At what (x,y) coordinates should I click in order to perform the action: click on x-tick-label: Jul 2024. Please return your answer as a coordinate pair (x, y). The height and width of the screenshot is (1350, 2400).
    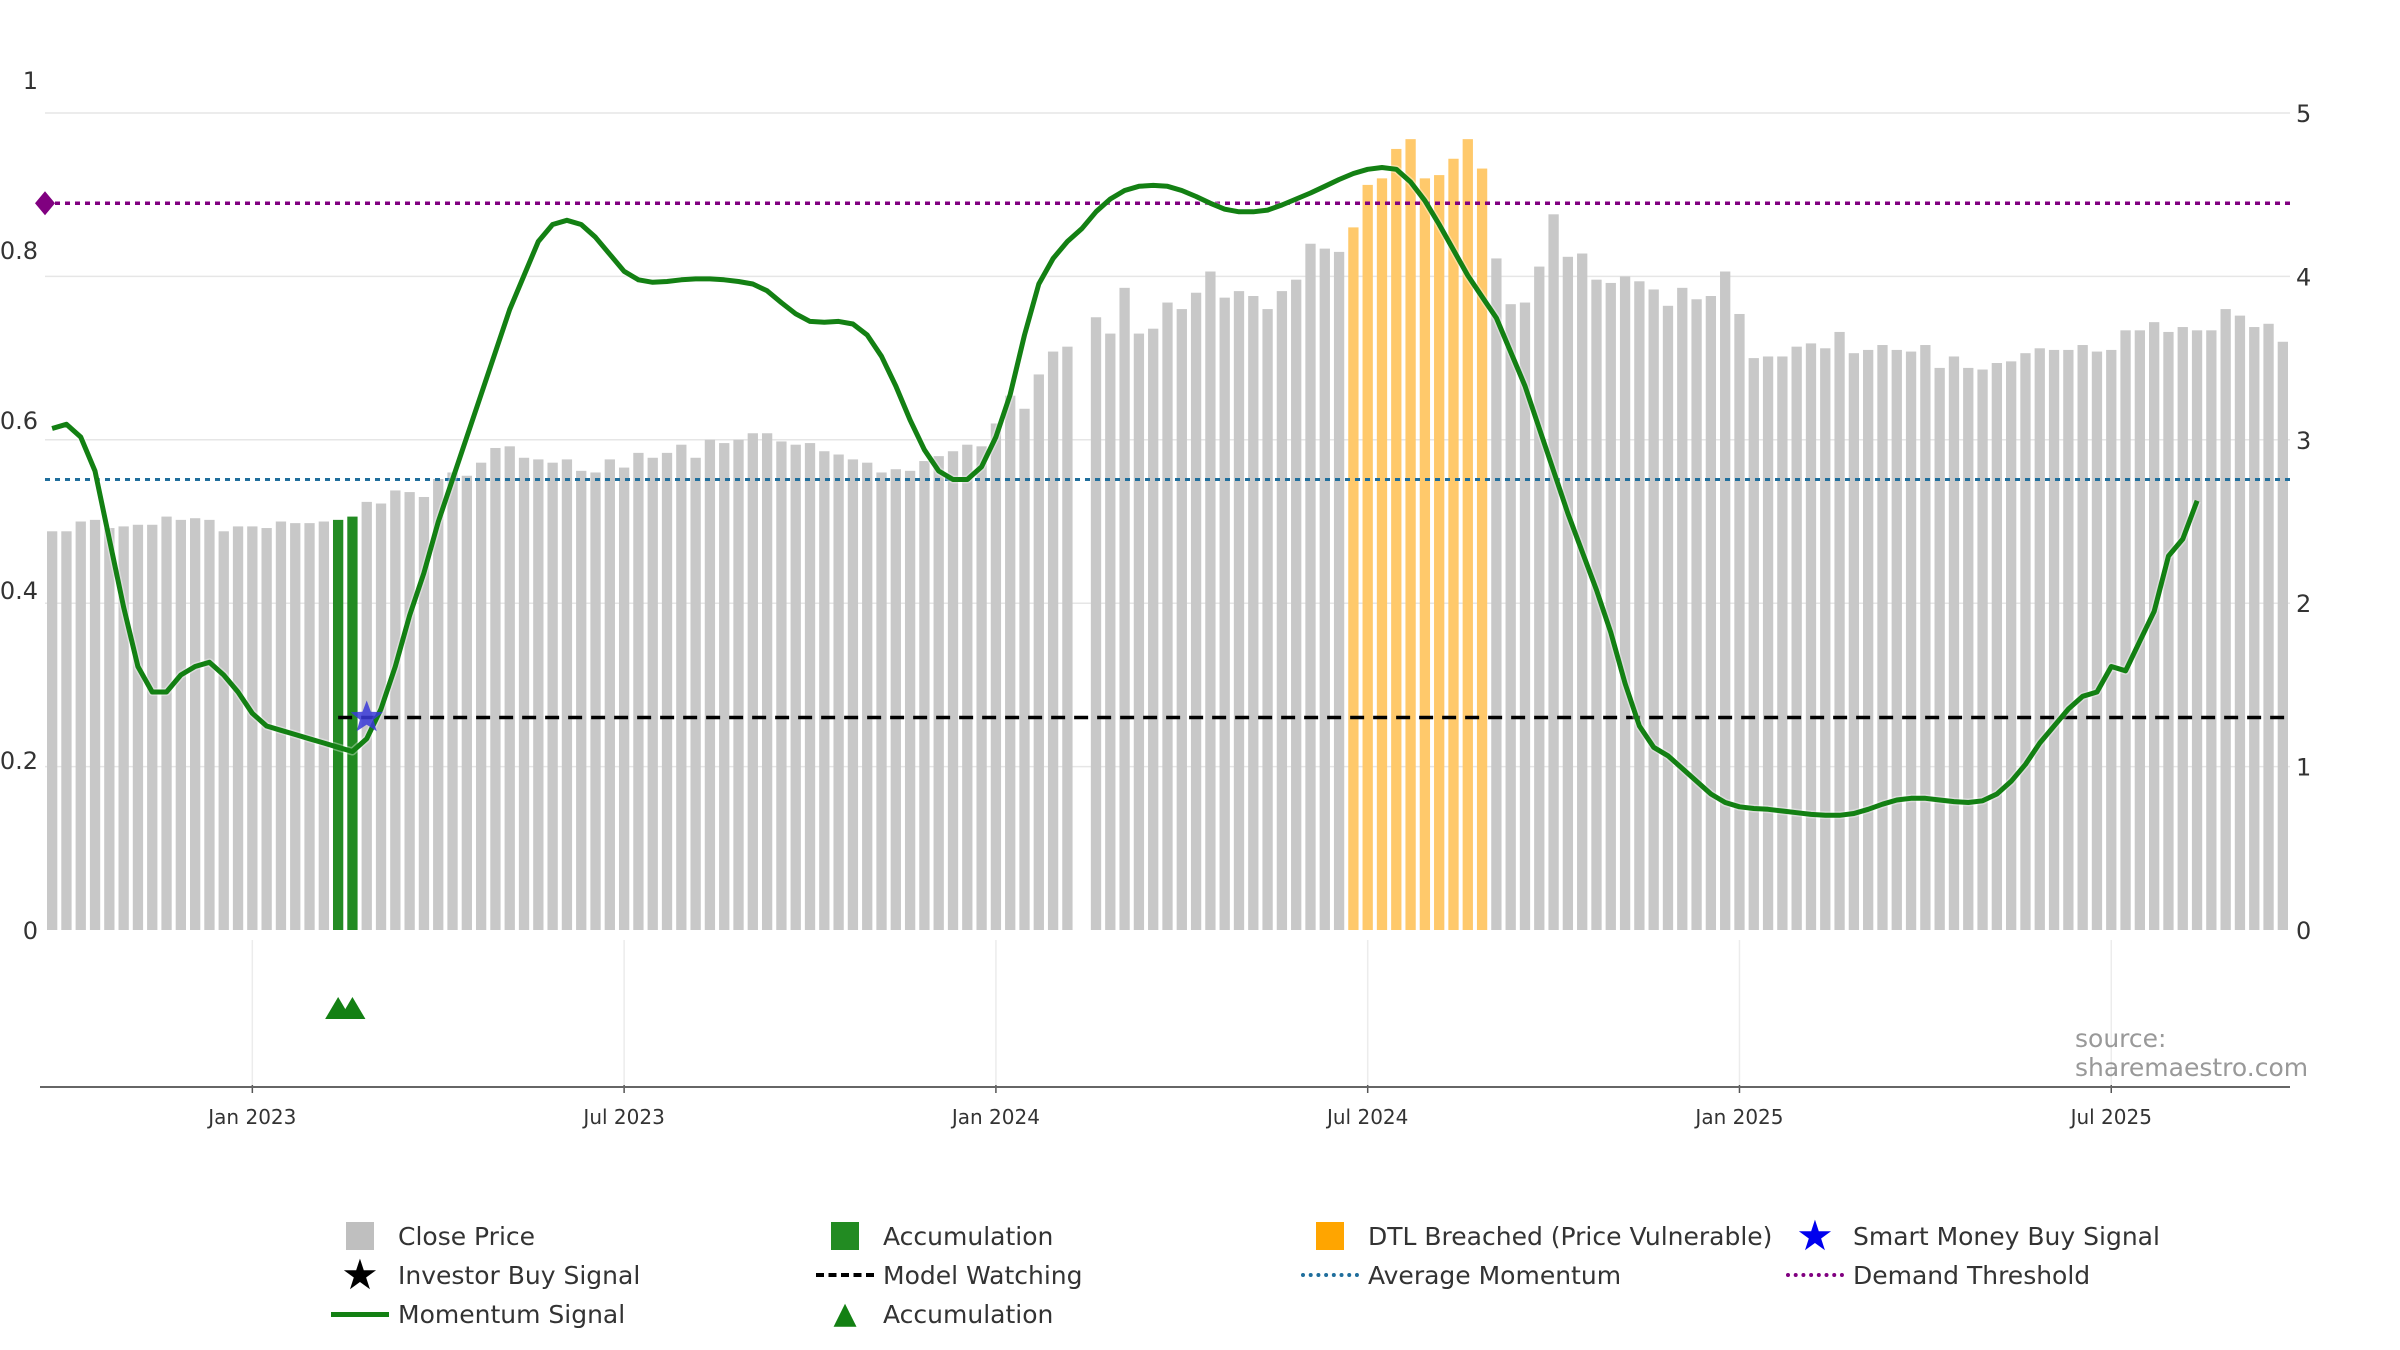
    Looking at the image, I should click on (1366, 1117).